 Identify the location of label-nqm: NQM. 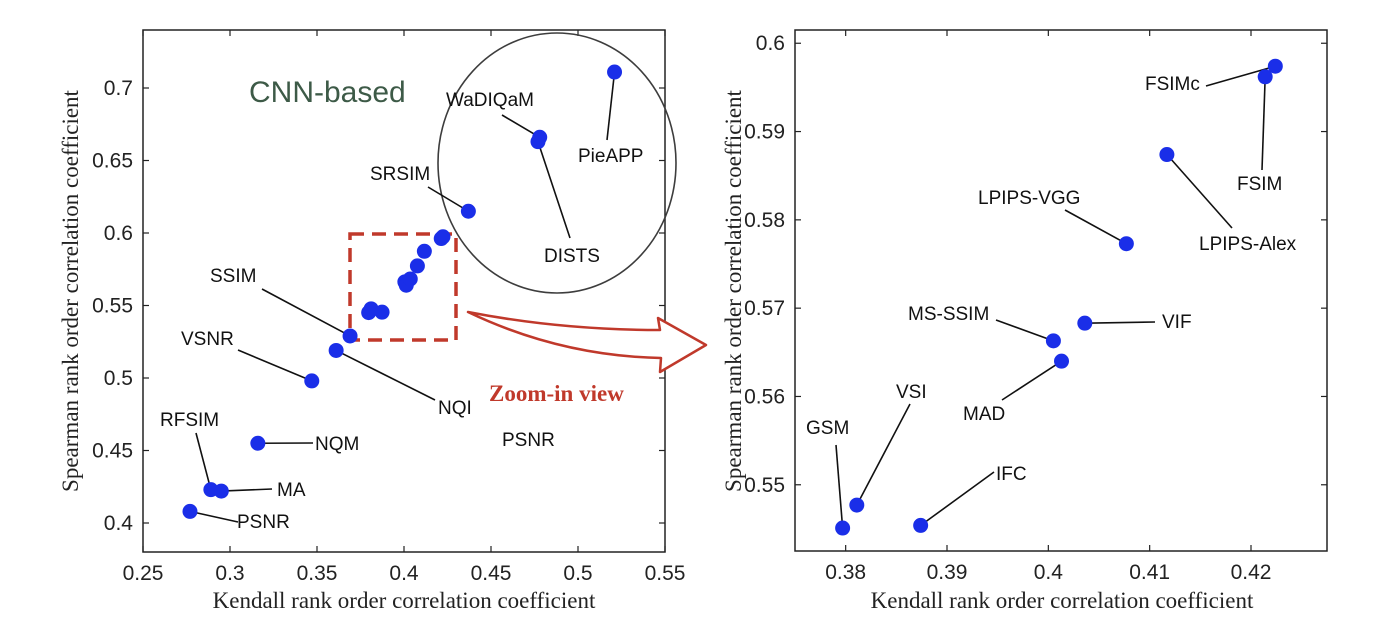
(337, 444).